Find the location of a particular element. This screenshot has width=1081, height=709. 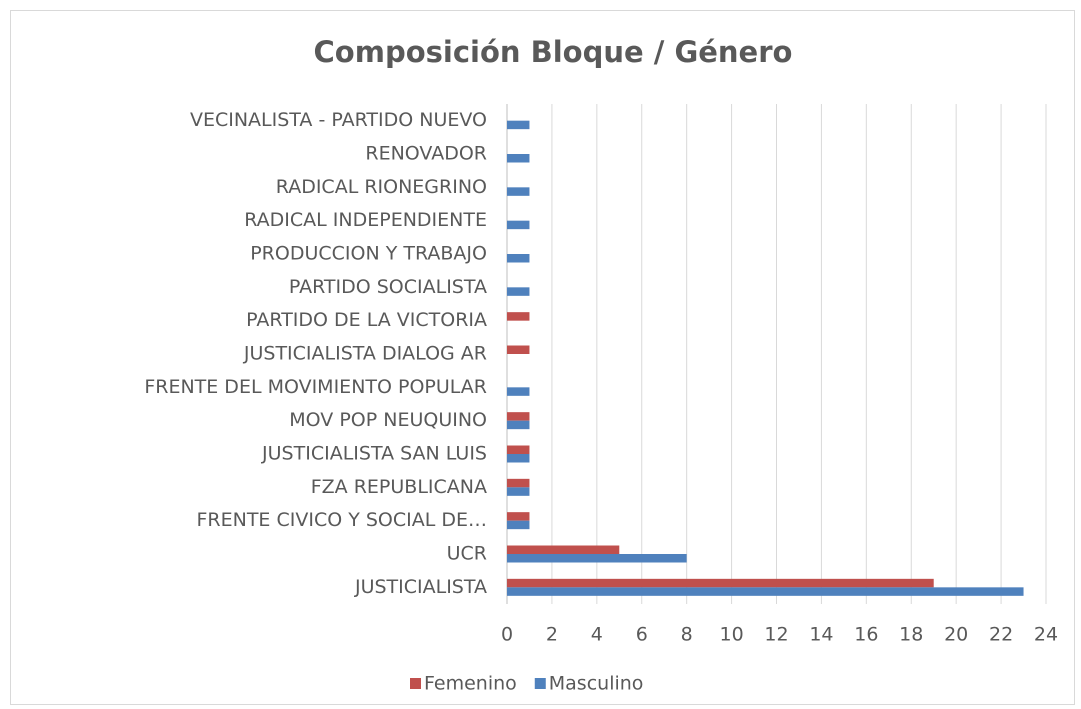

x-tick-label: 8 is located at coordinates (687, 635).